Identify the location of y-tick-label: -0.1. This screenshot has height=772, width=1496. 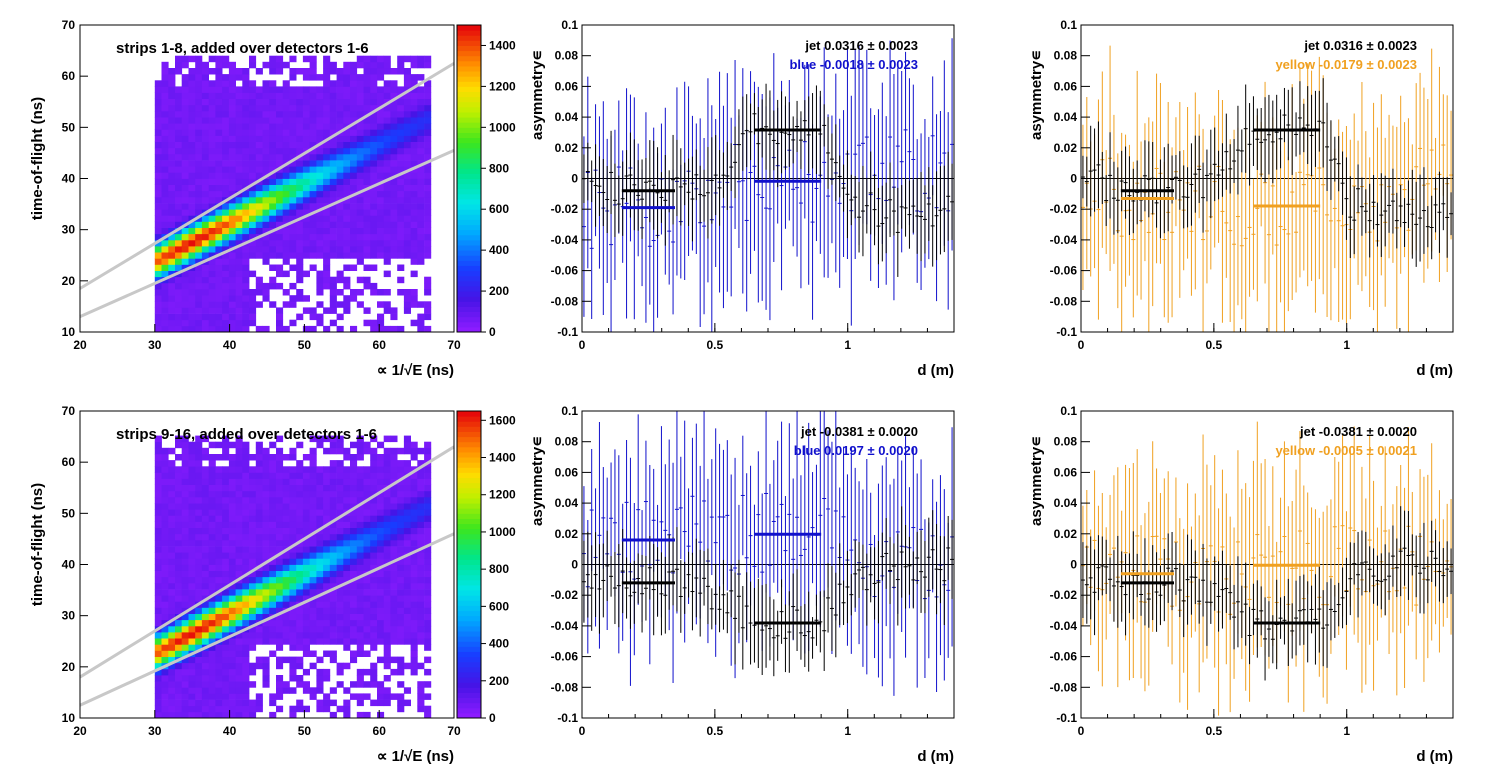
(567, 718).